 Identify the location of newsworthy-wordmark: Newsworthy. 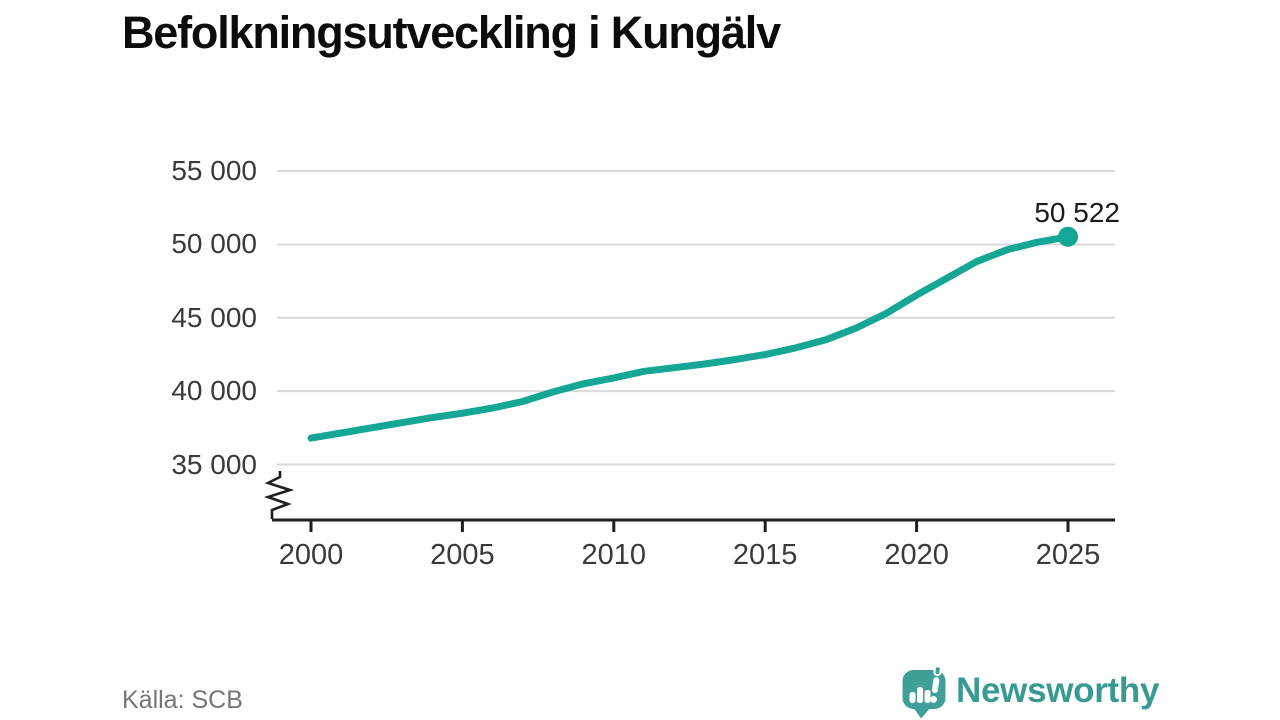
(1058, 690).